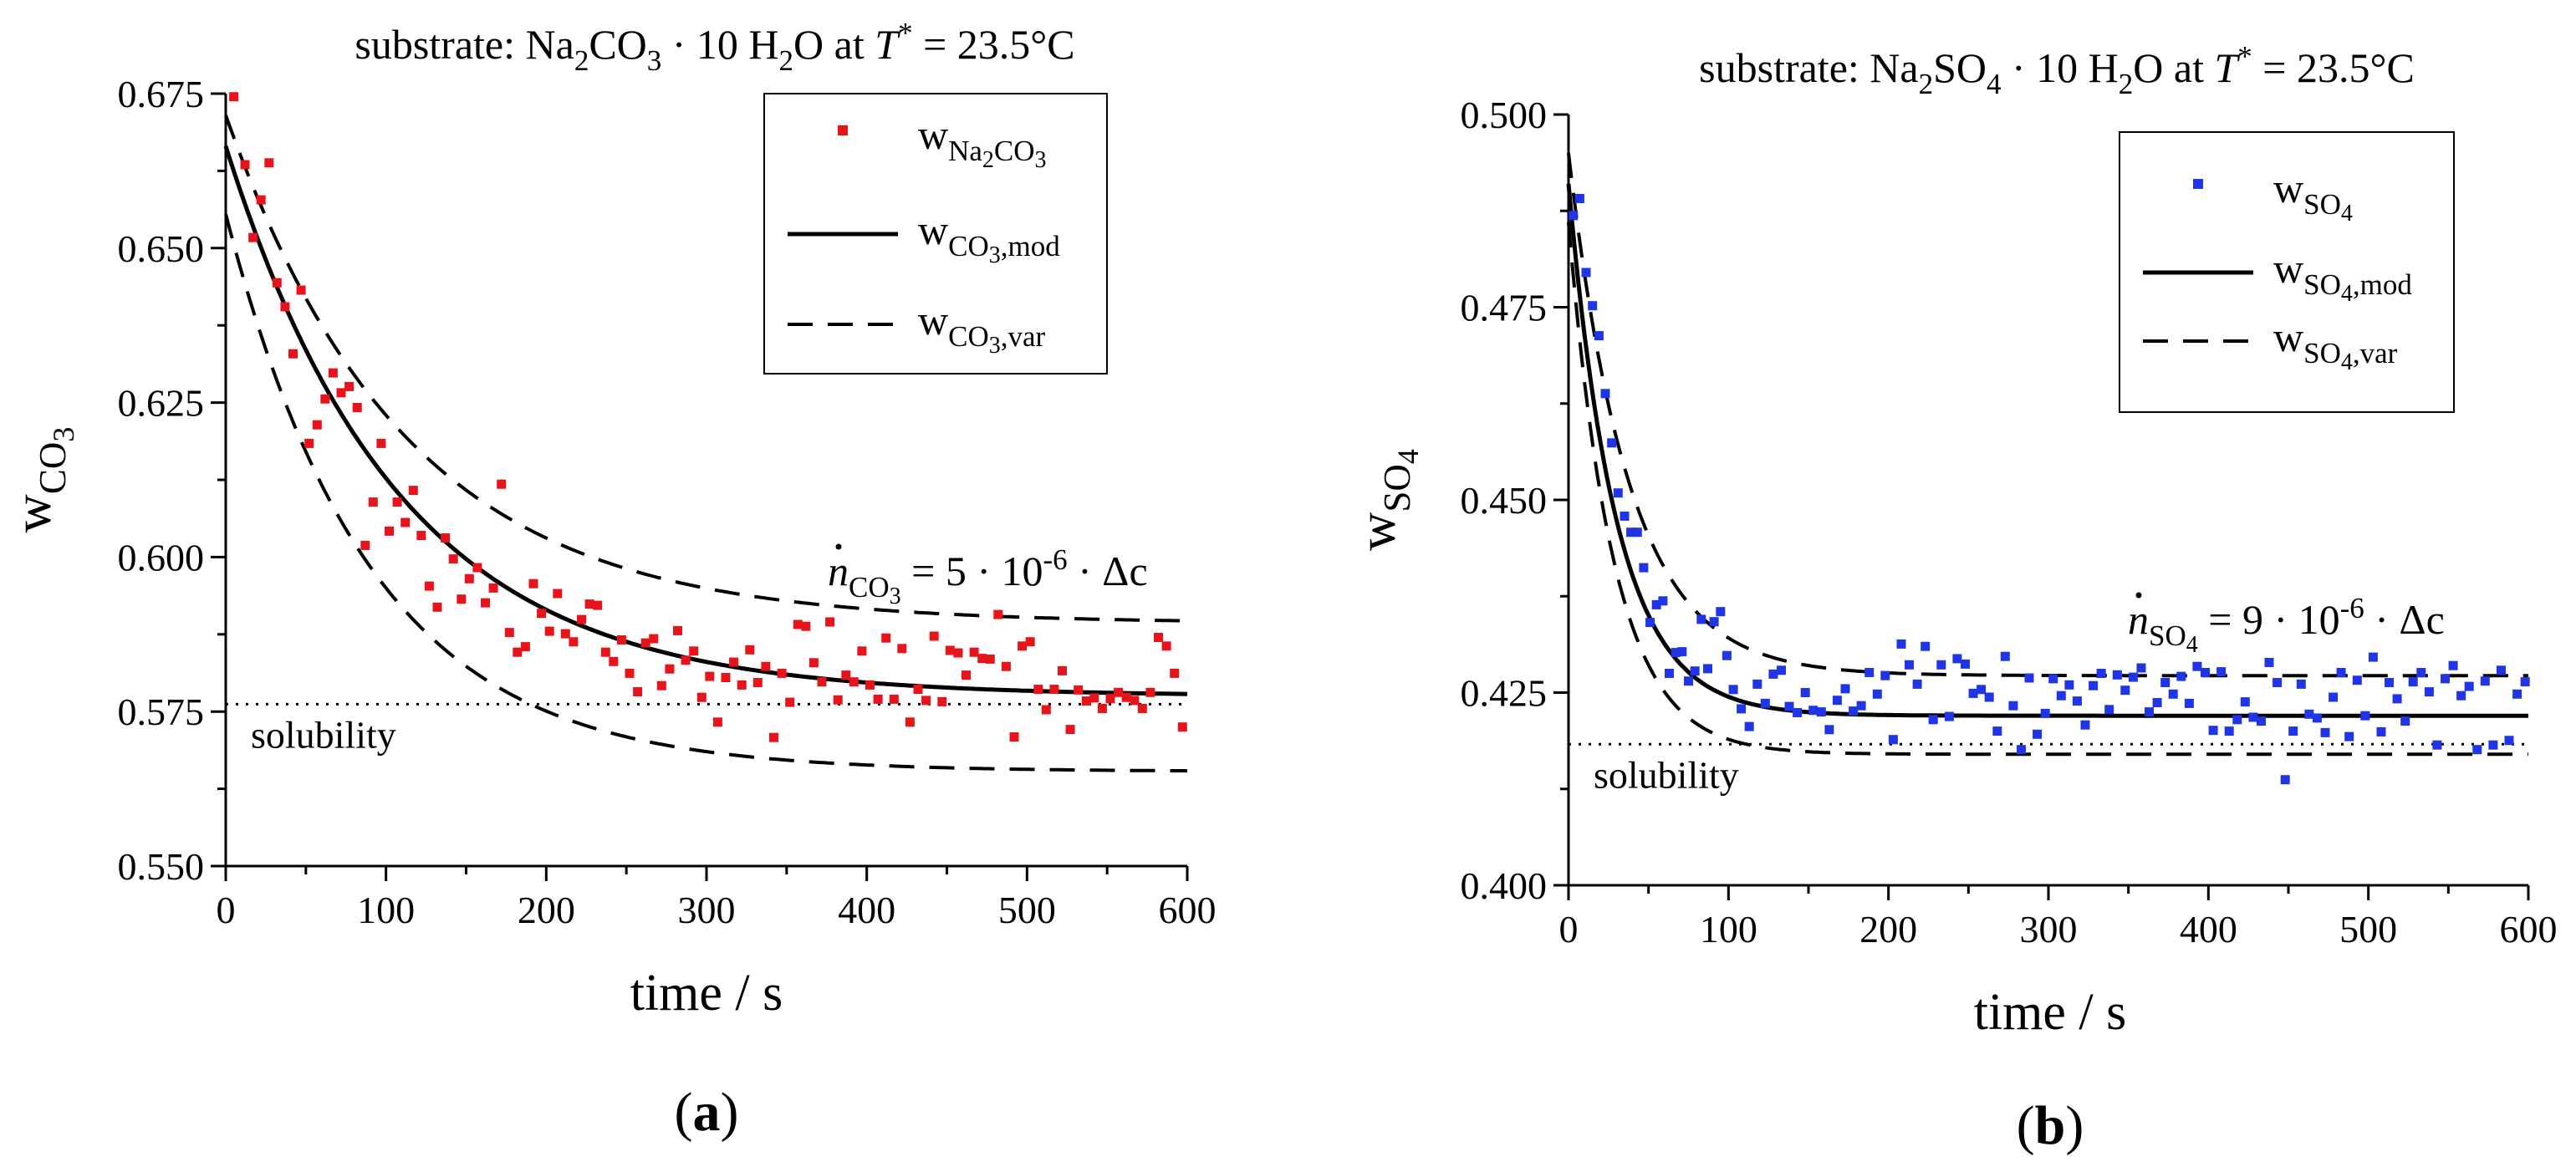 This screenshot has height=1167, width=2576. I want to click on y-tick-label: 0.625, so click(161, 403).